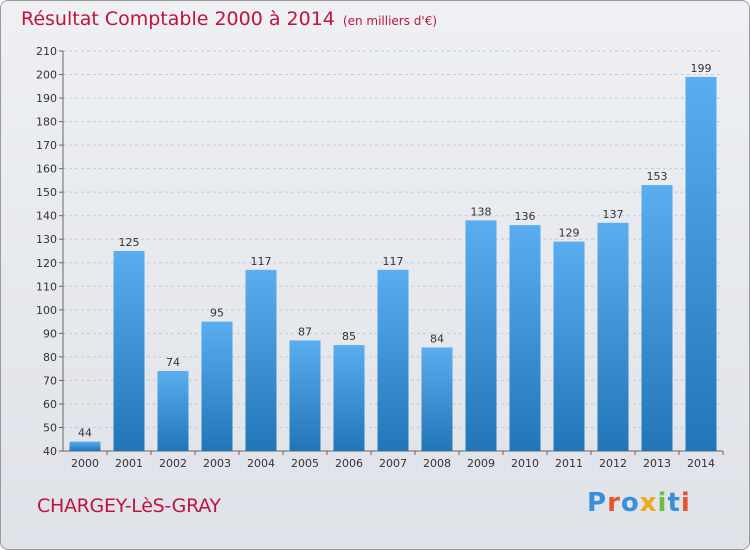 Image resolution: width=750 pixels, height=550 pixels. Describe the element at coordinates (50, 333) in the screenshot. I see `y-tick-label: 90` at that location.